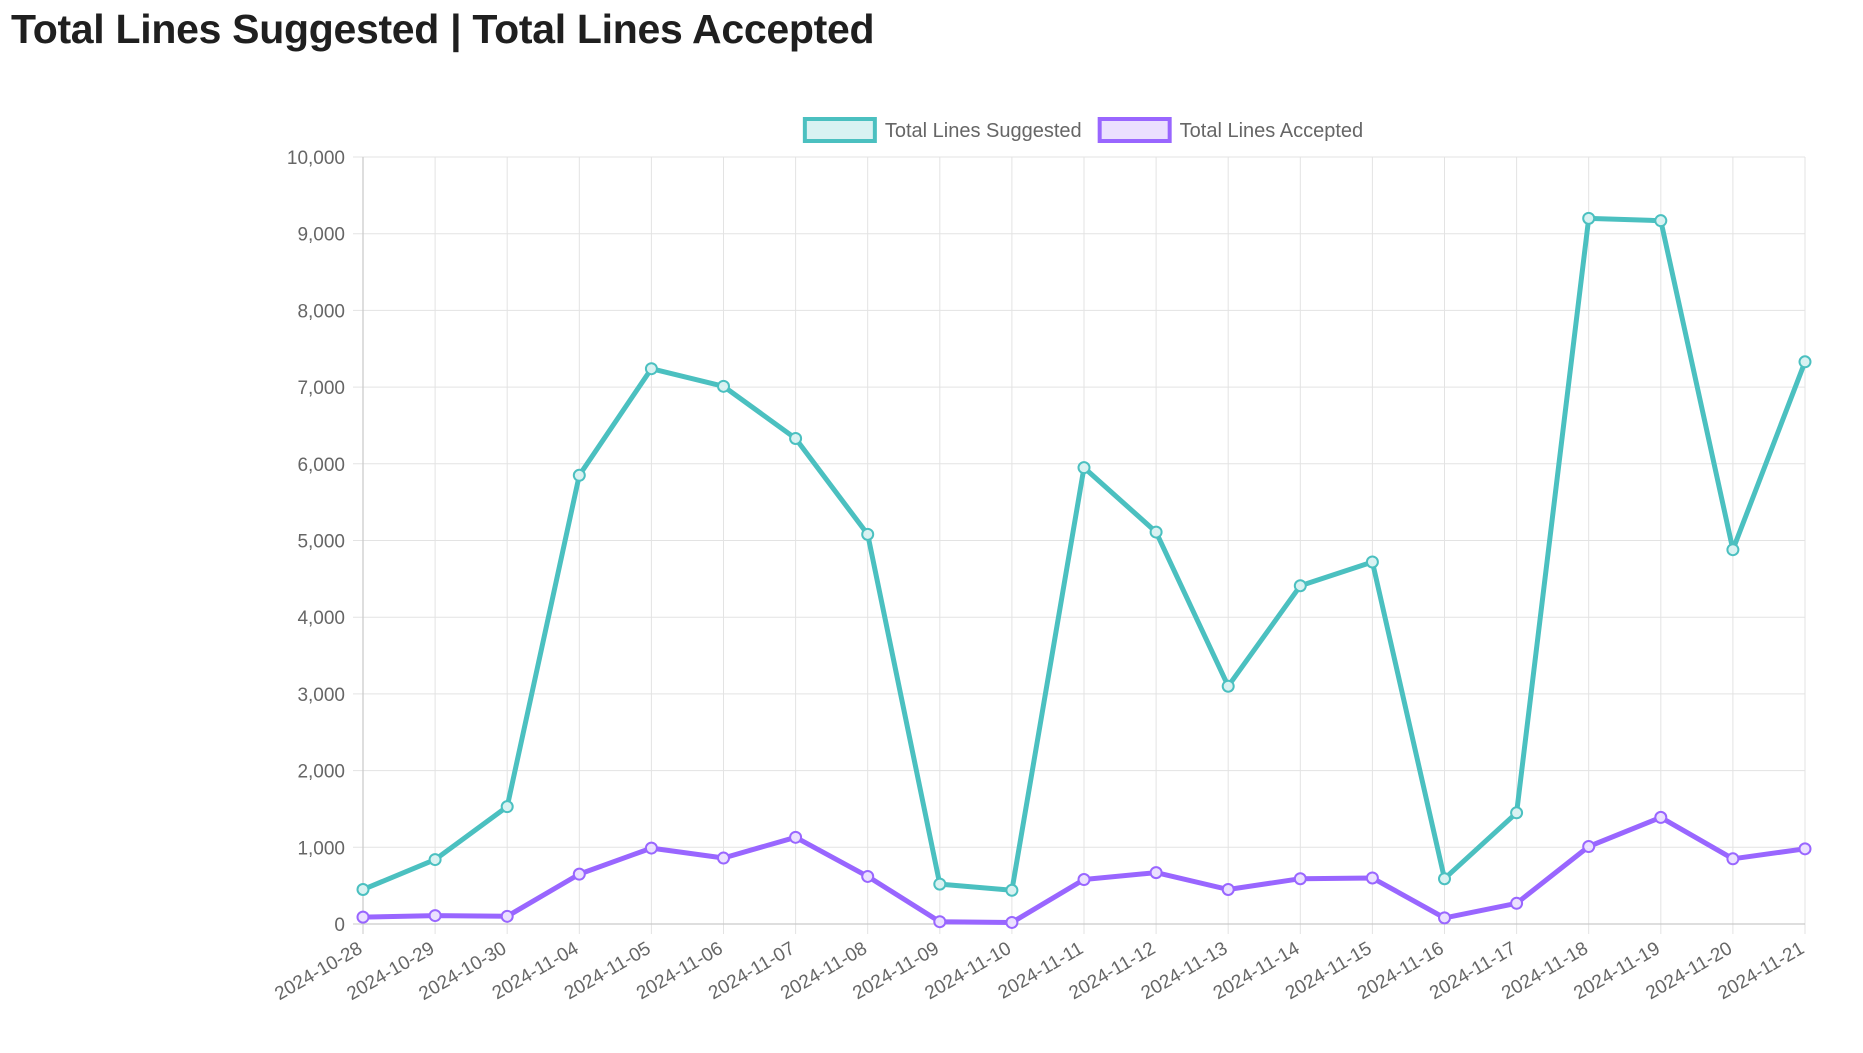  Describe the element at coordinates (321, 618) in the screenshot. I see `y-tick-label: 4,000` at that location.